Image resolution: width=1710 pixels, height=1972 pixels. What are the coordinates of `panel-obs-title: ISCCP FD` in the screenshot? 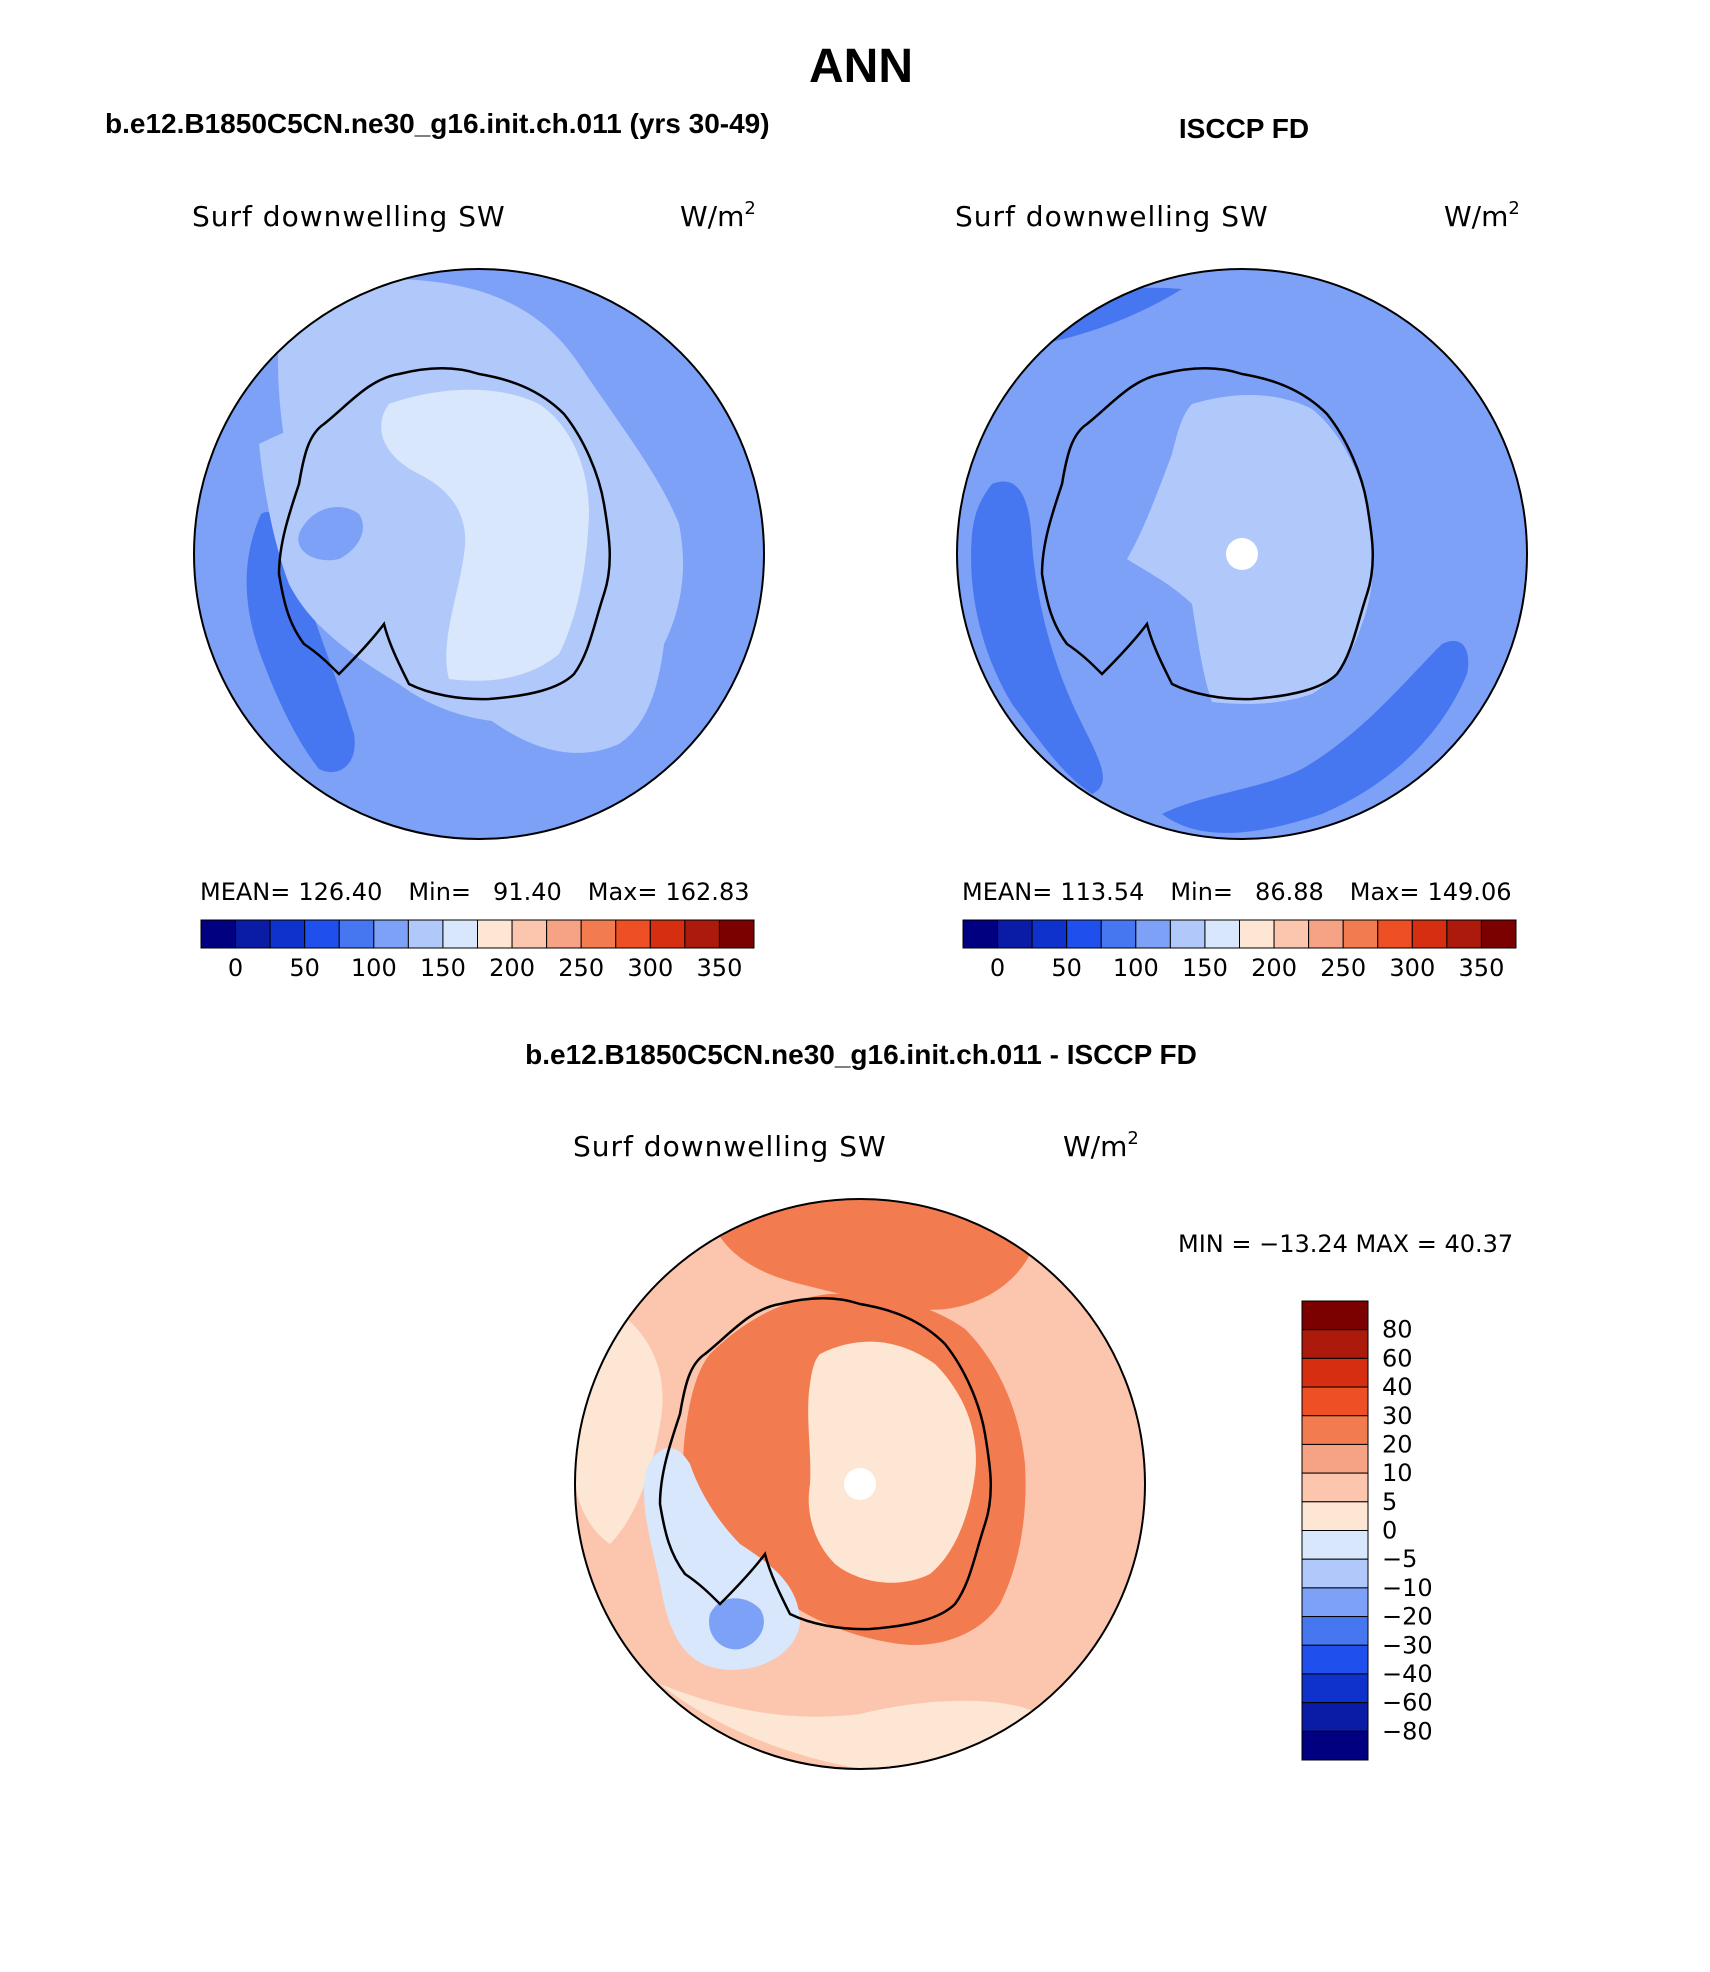 It's located at (1244, 128).